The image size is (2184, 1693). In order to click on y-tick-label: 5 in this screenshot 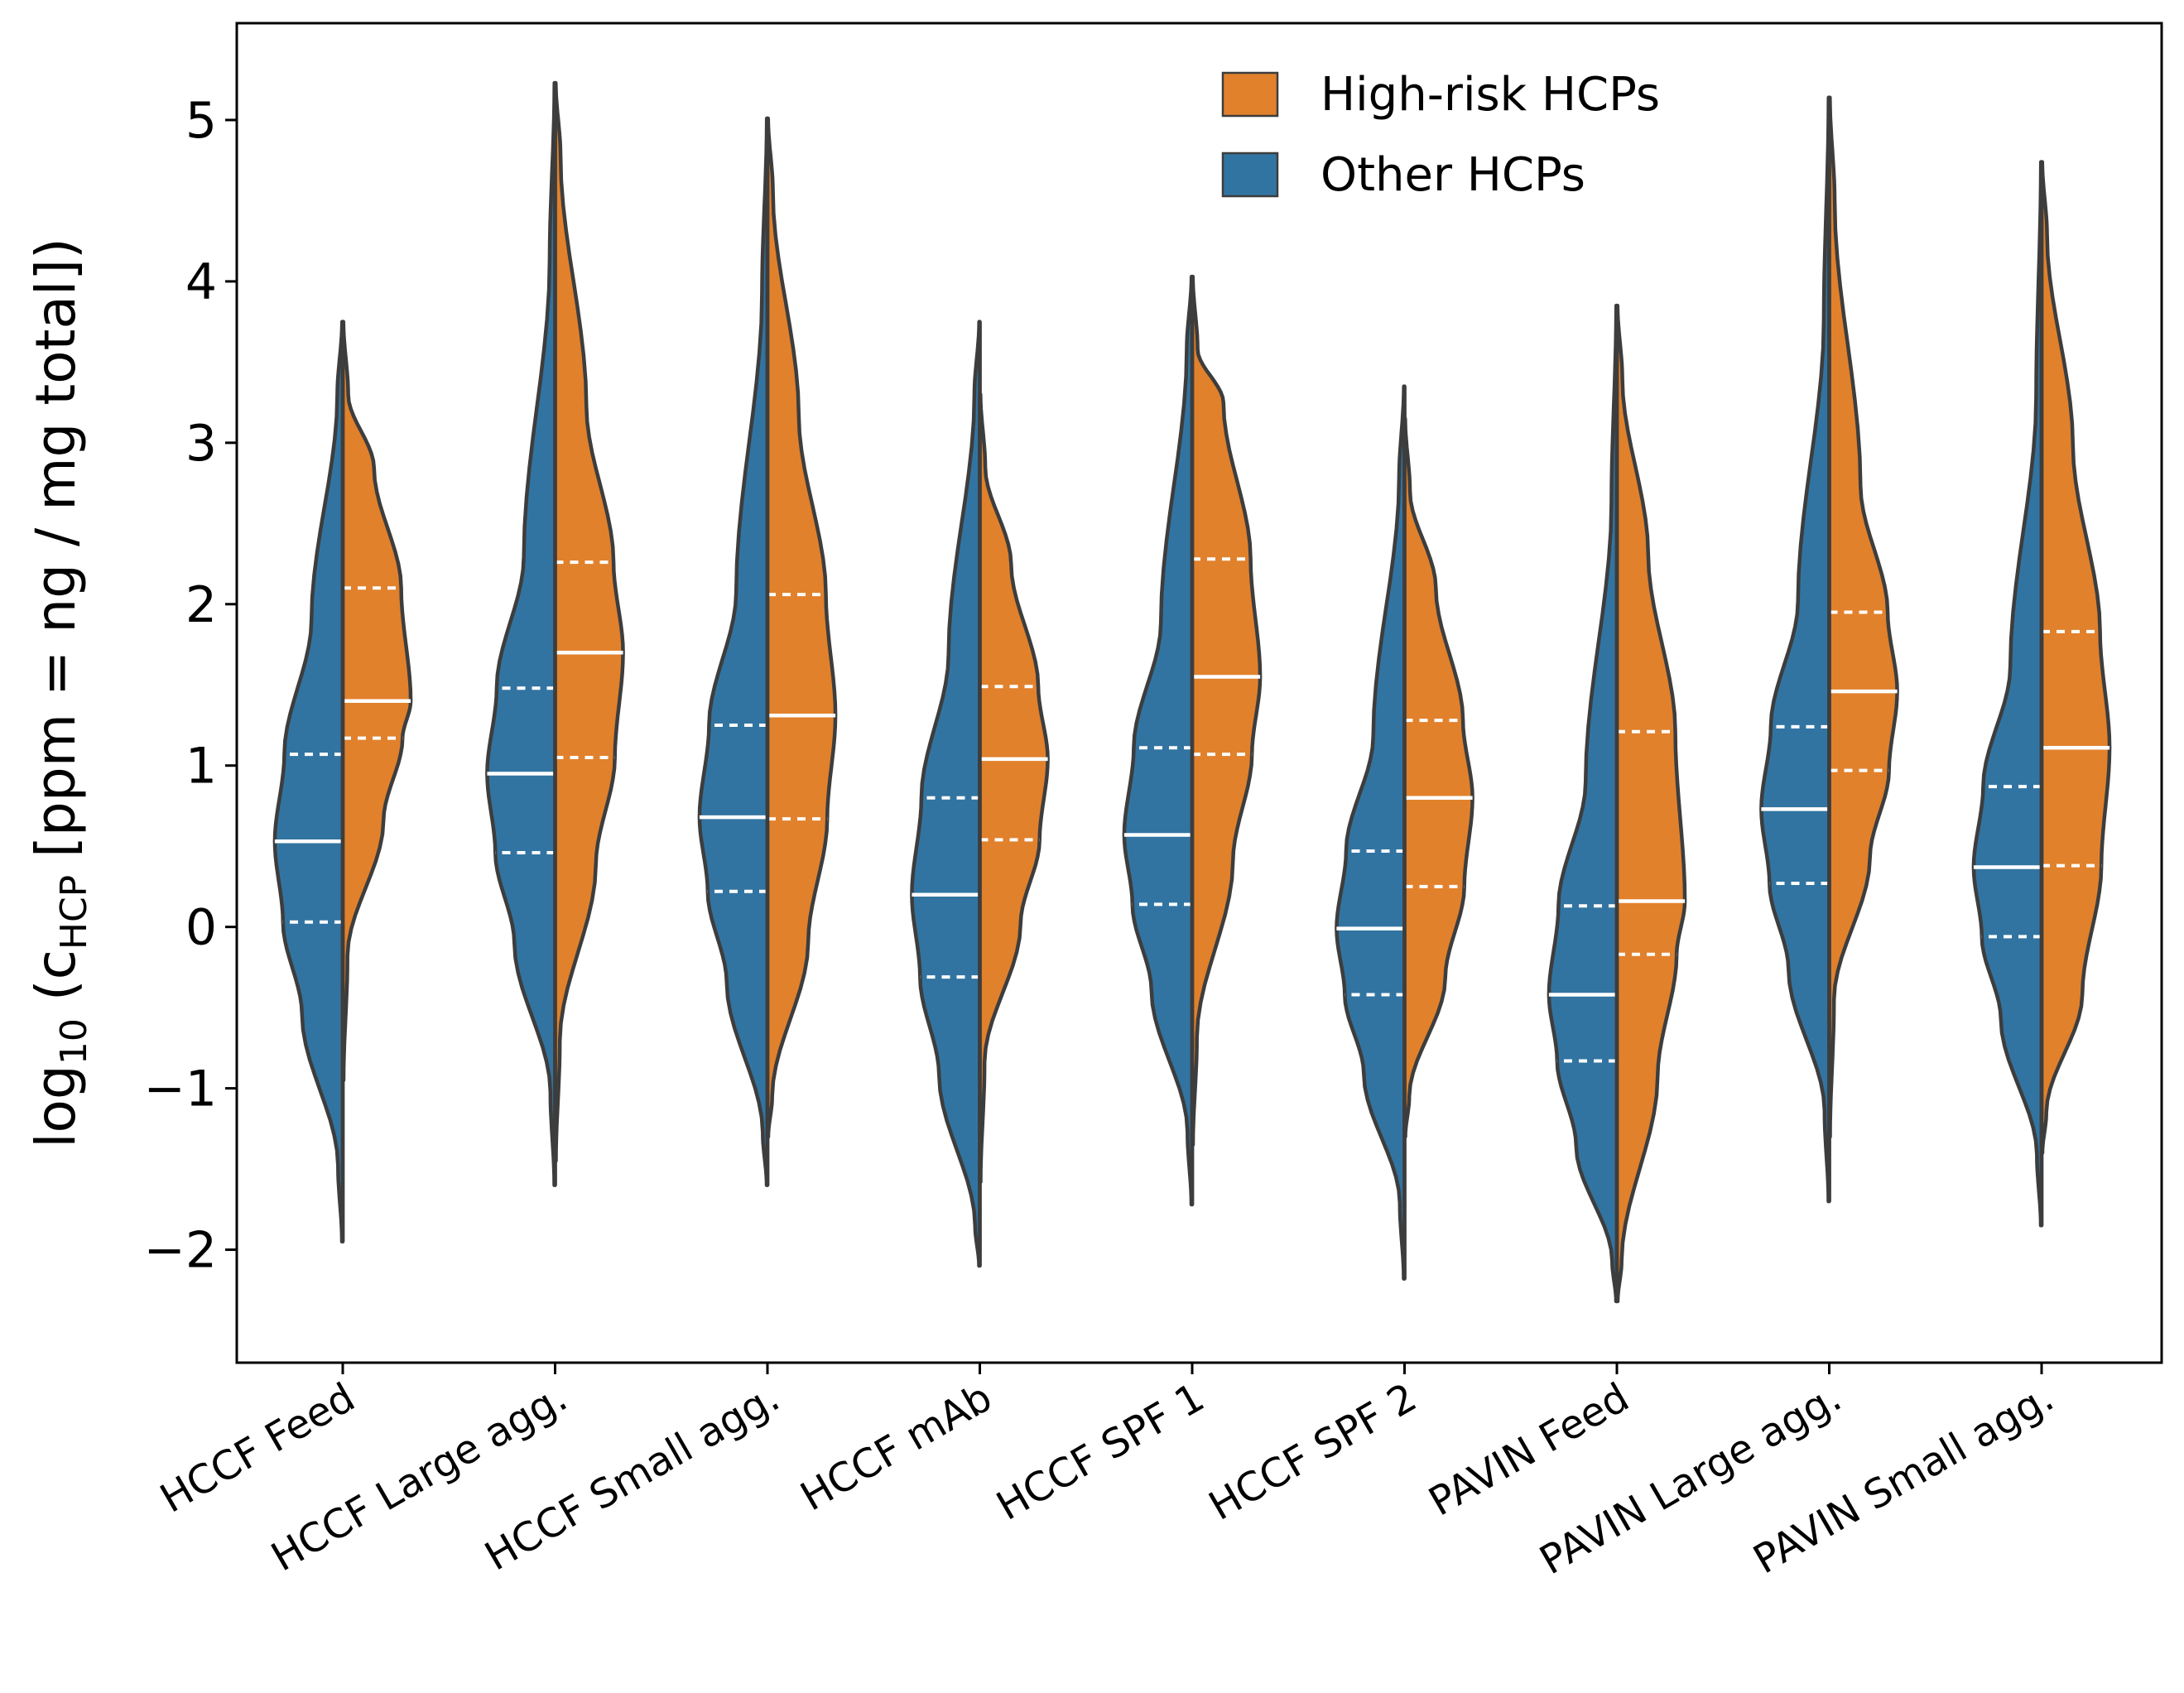, I will do `click(201, 121)`.